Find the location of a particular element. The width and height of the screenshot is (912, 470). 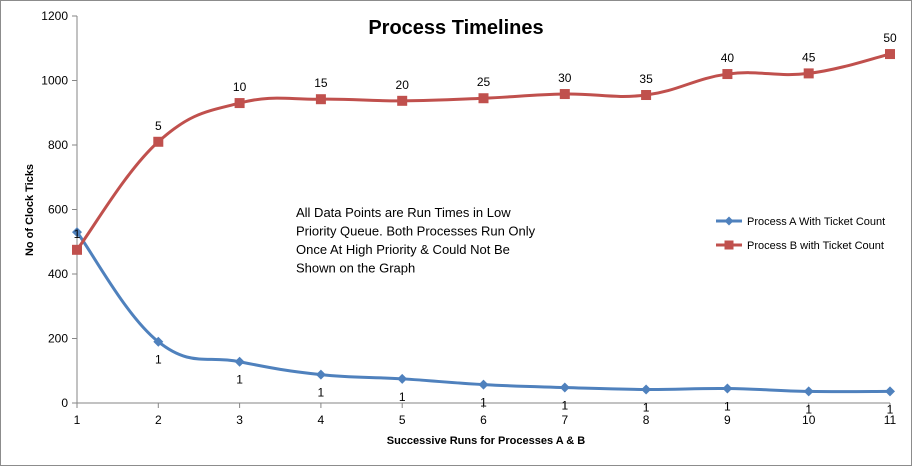

y-tick-label: 600 is located at coordinates (58, 210).